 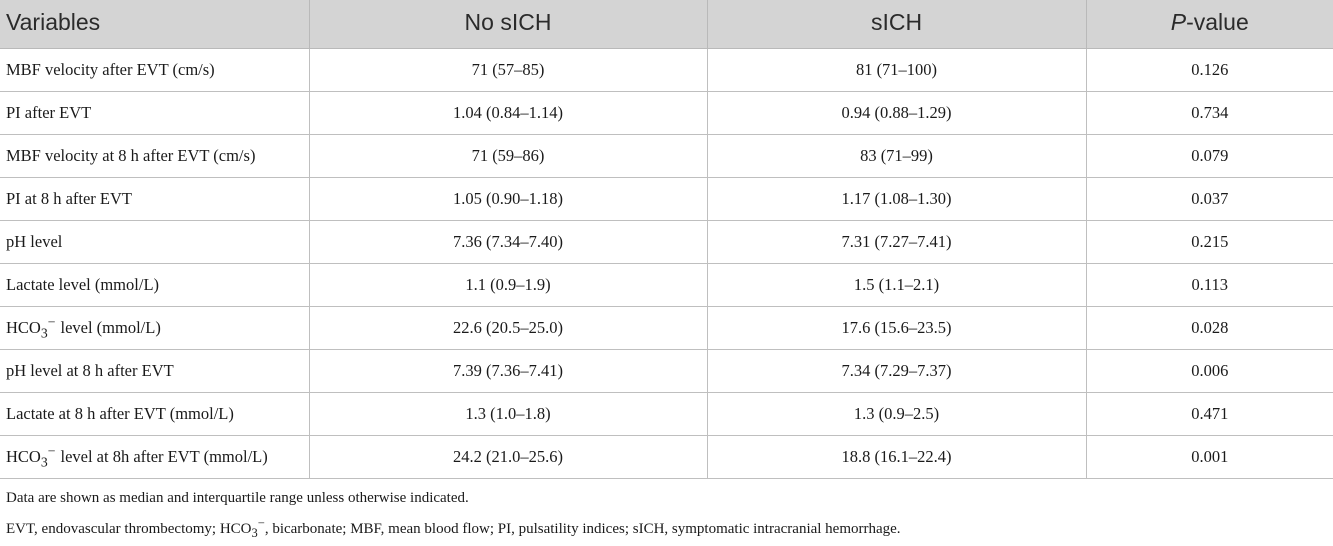 I want to click on cell-sich: 1.3 (0.9–2.5), so click(x=897, y=414).